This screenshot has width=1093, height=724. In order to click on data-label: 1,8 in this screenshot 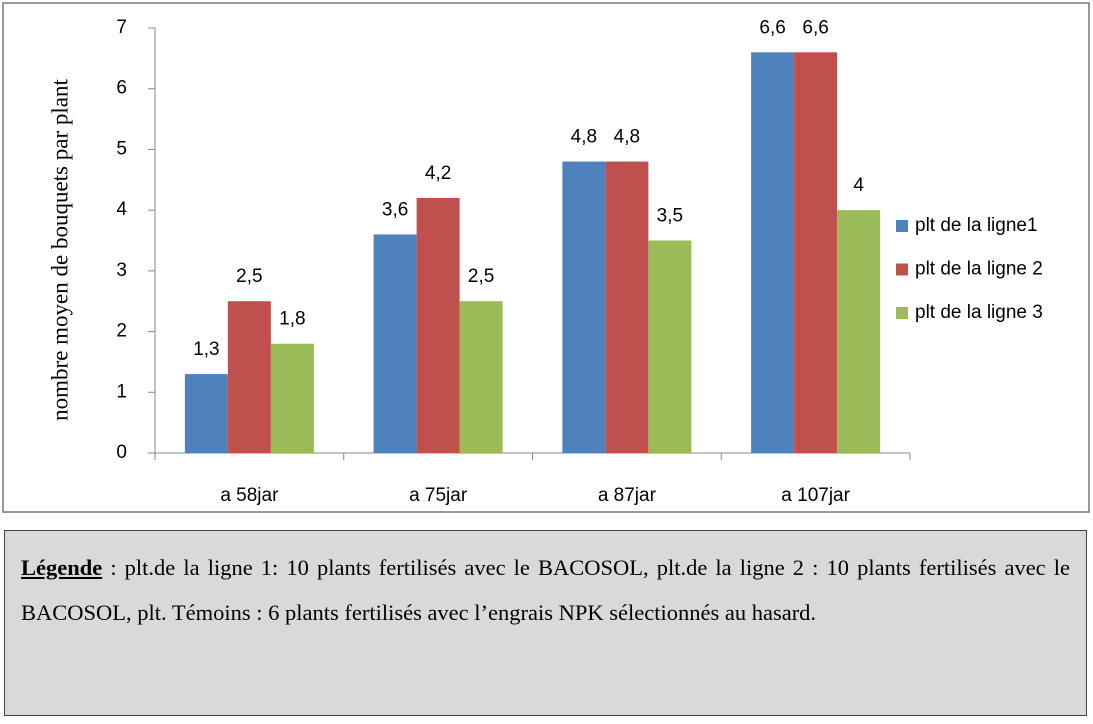, I will do `click(292, 319)`.